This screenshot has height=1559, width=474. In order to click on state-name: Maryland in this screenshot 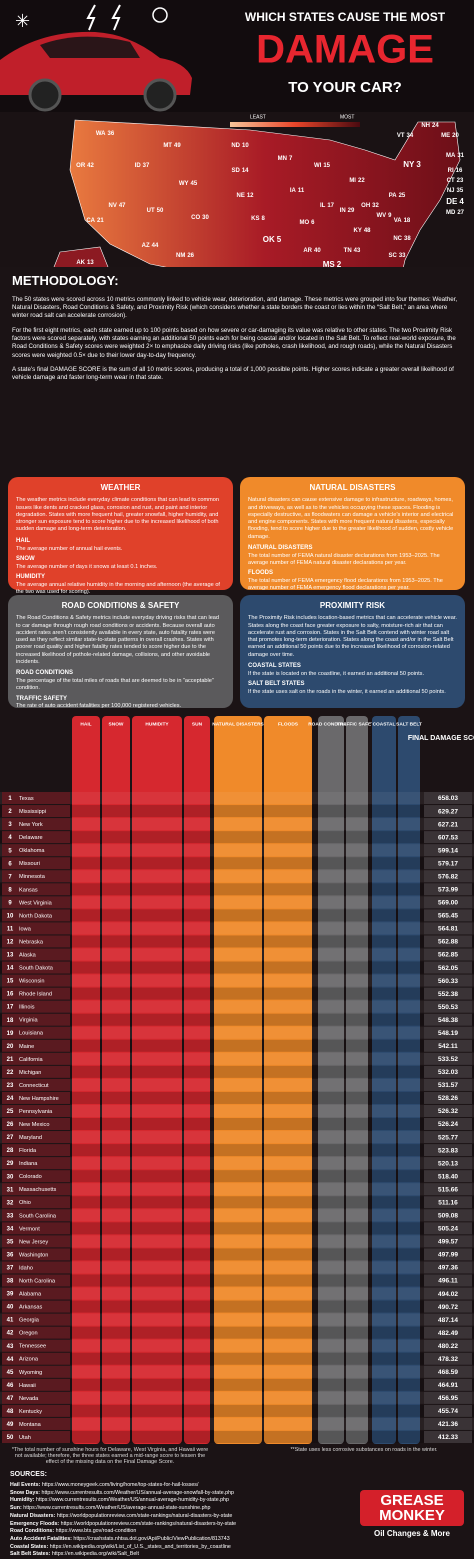, I will do `click(30, 1138)`.